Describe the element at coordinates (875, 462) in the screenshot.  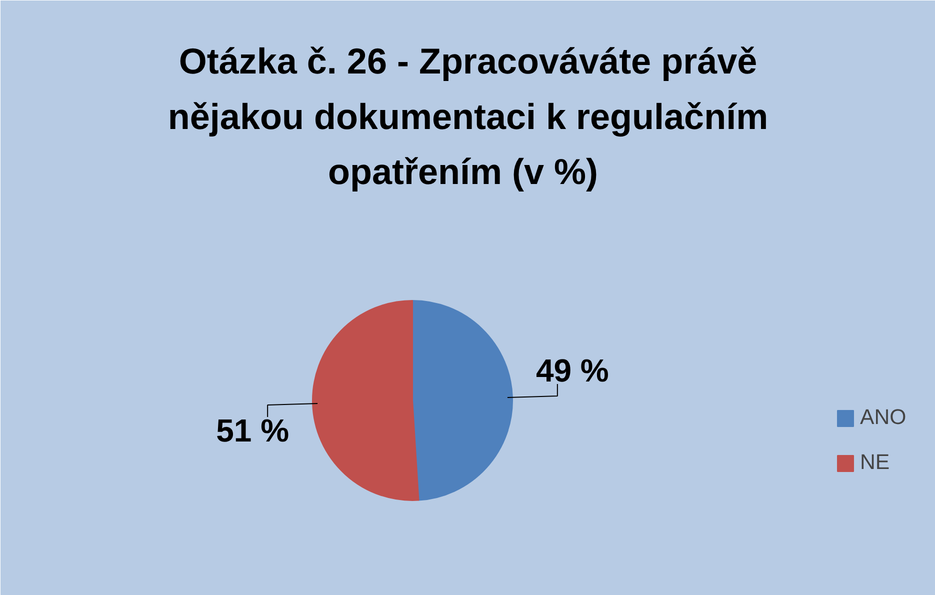
I see `legend-label: NE` at that location.